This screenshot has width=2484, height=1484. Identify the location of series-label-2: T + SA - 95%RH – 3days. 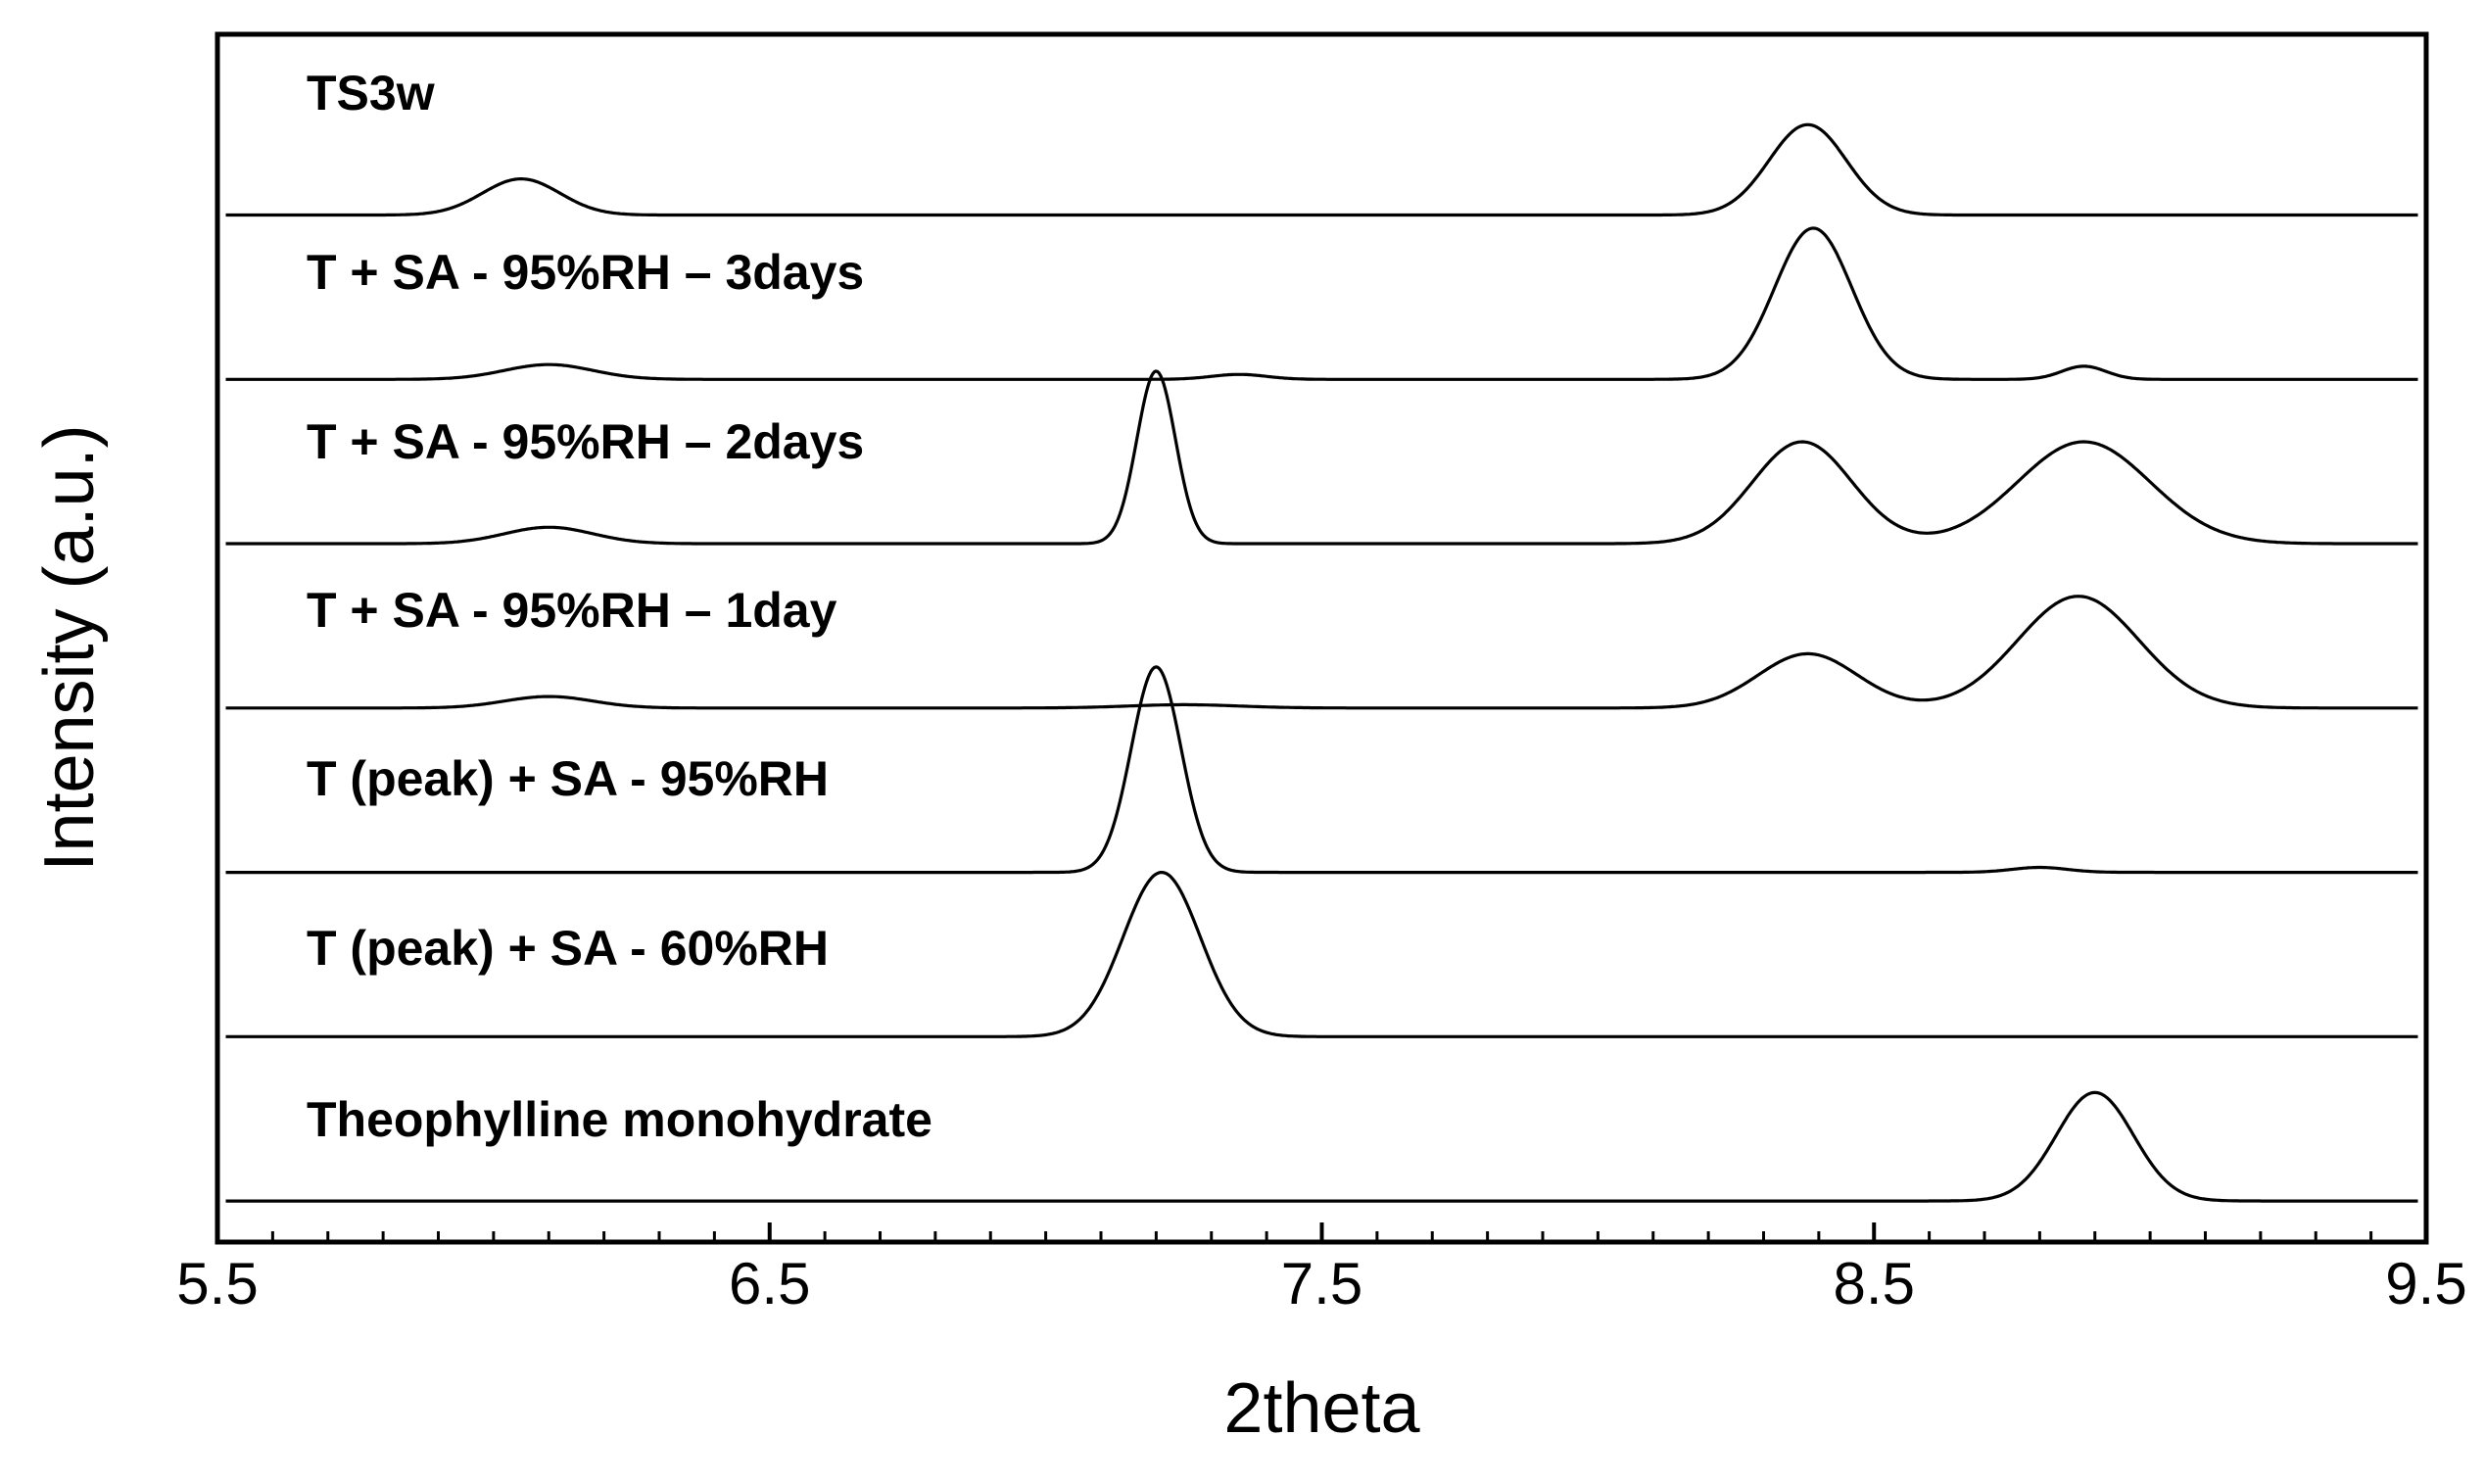
(586, 272).